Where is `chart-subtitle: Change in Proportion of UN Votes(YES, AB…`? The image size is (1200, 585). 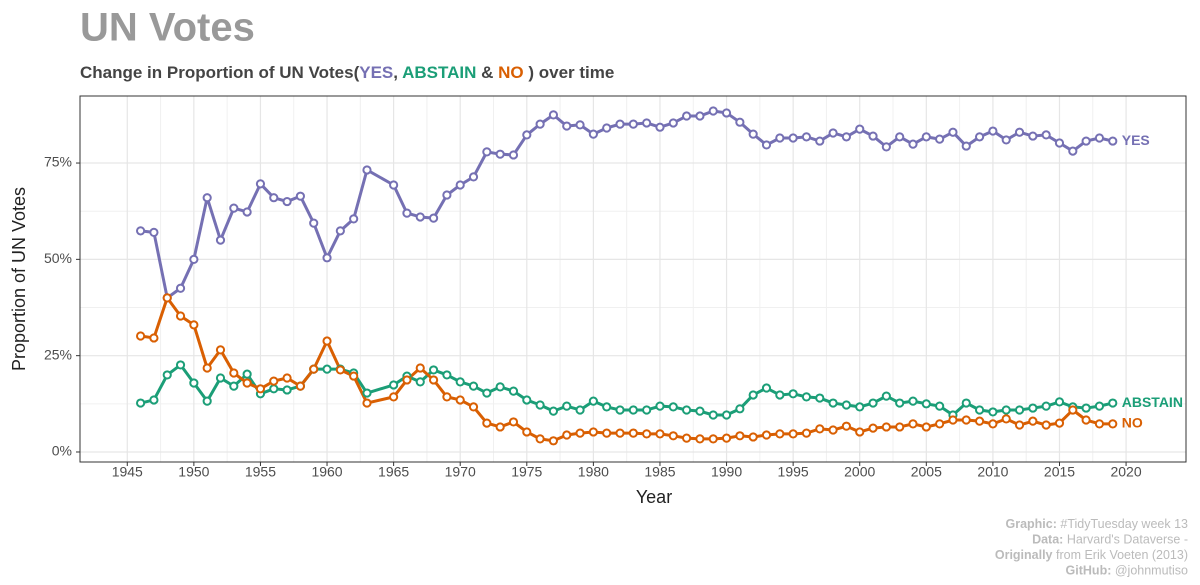
chart-subtitle: Change in Proportion of UN Votes(YES, AB… is located at coordinates (347, 72).